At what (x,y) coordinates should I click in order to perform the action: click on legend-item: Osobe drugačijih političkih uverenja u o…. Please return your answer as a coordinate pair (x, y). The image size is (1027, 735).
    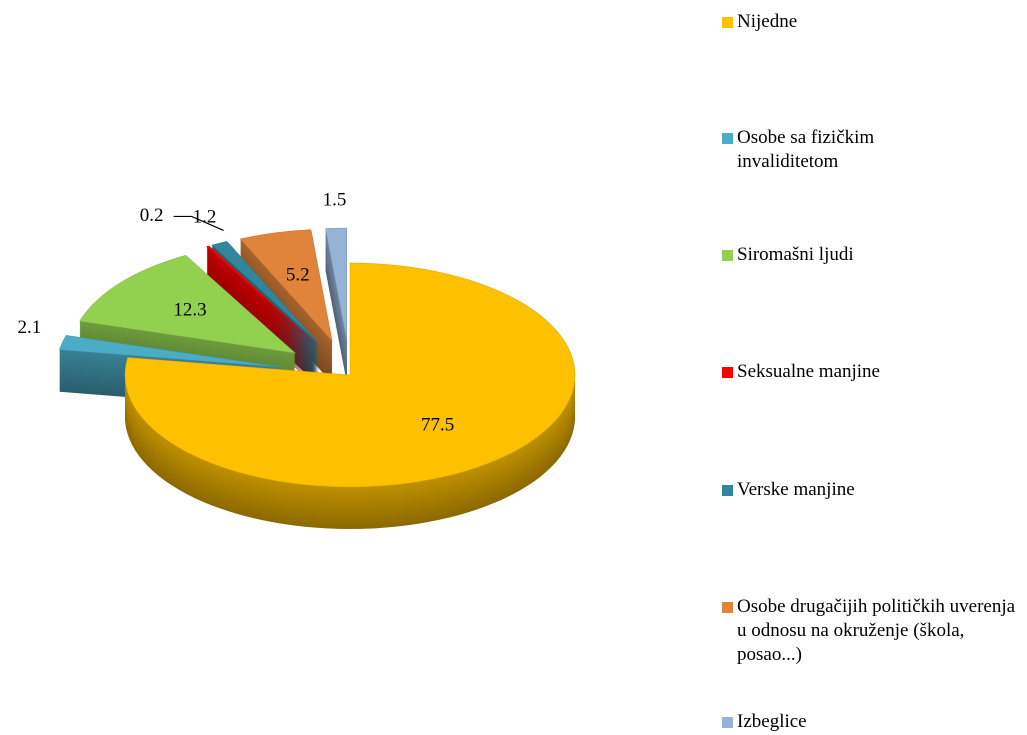
    Looking at the image, I should click on (872, 631).